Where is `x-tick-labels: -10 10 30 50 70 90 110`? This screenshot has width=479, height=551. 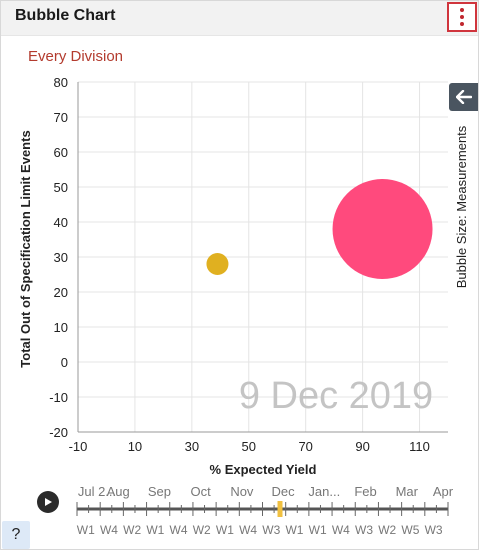 x-tick-labels: -10 10 30 50 70 90 110 is located at coordinates (249, 446).